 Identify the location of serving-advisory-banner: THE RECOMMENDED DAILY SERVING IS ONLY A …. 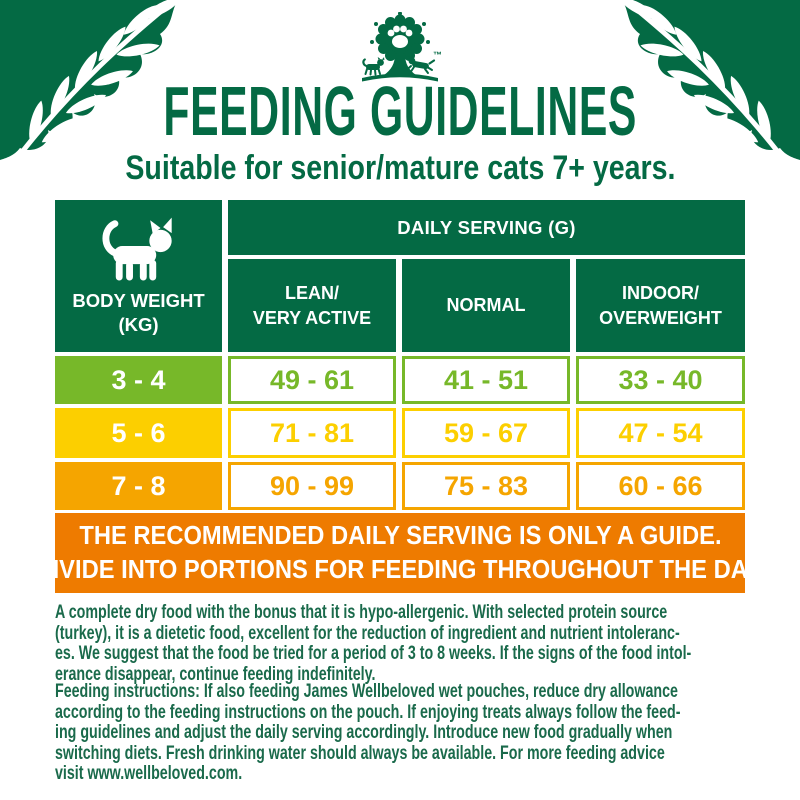
(400, 553).